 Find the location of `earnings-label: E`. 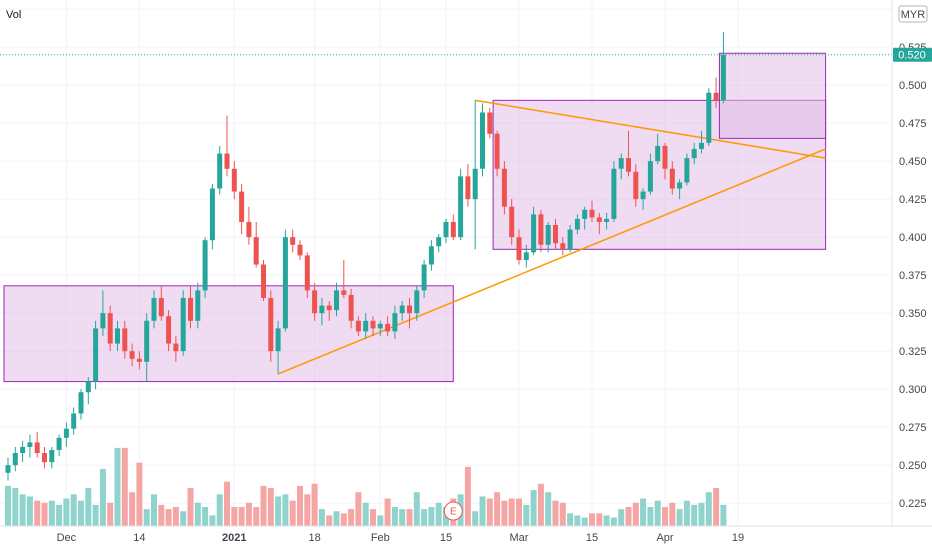

earnings-label: E is located at coordinates (453, 512).